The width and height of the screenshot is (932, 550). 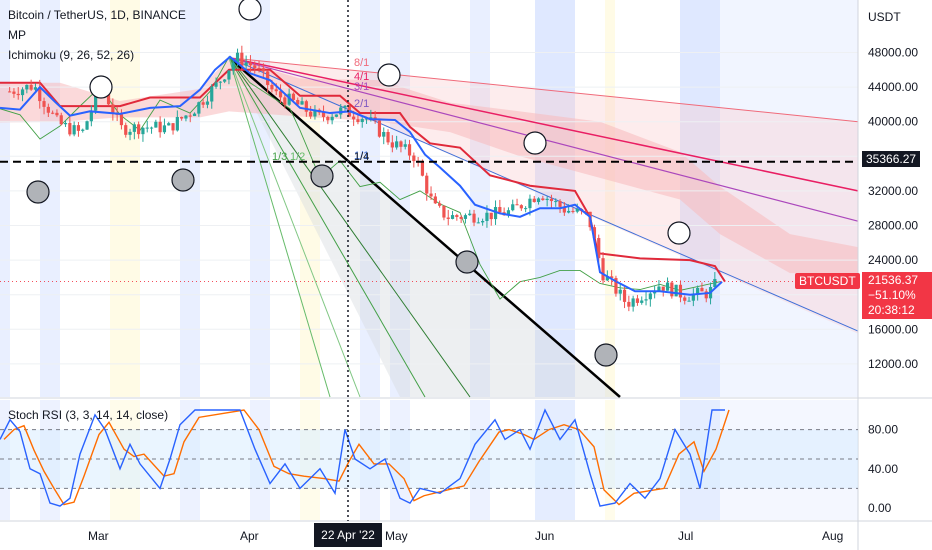 I want to click on stoch-k-line, so click(x=362, y=457).